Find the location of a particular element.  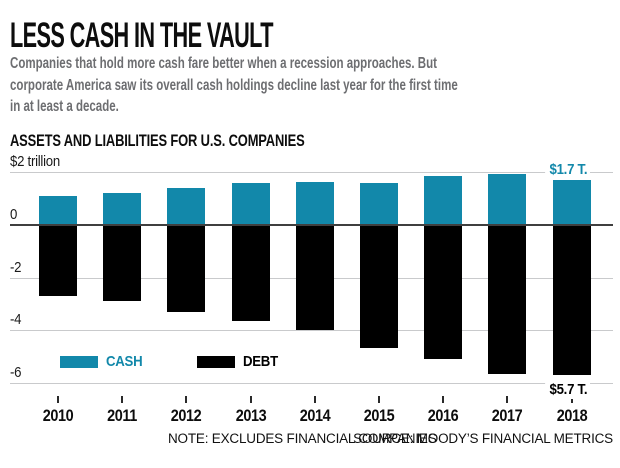

cash-bar-2017 is located at coordinates (507, 199).